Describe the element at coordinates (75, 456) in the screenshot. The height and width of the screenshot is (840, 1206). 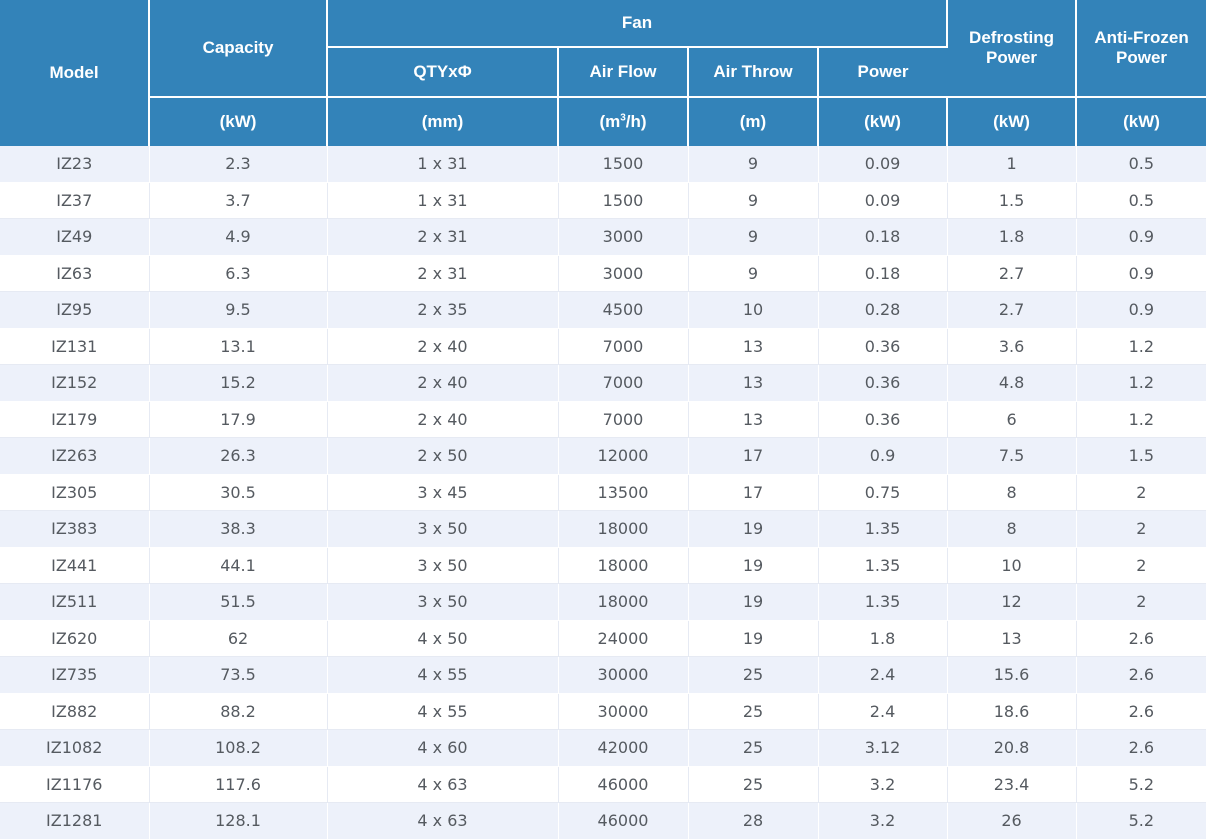
I see `cell-model: IZ263` at that location.